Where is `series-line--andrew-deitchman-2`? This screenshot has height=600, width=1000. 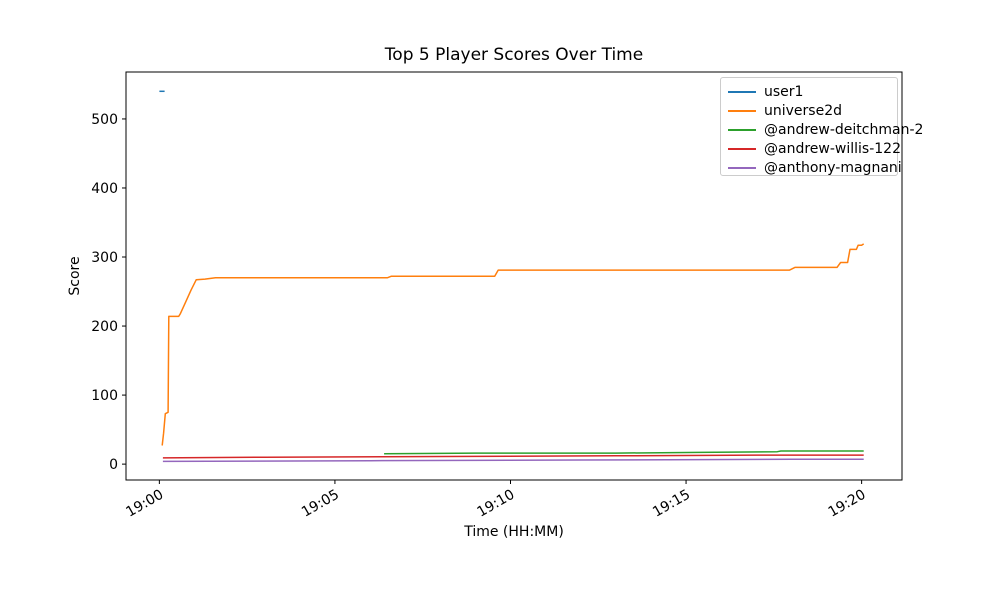 series-line--andrew-deitchman-2 is located at coordinates (624, 452).